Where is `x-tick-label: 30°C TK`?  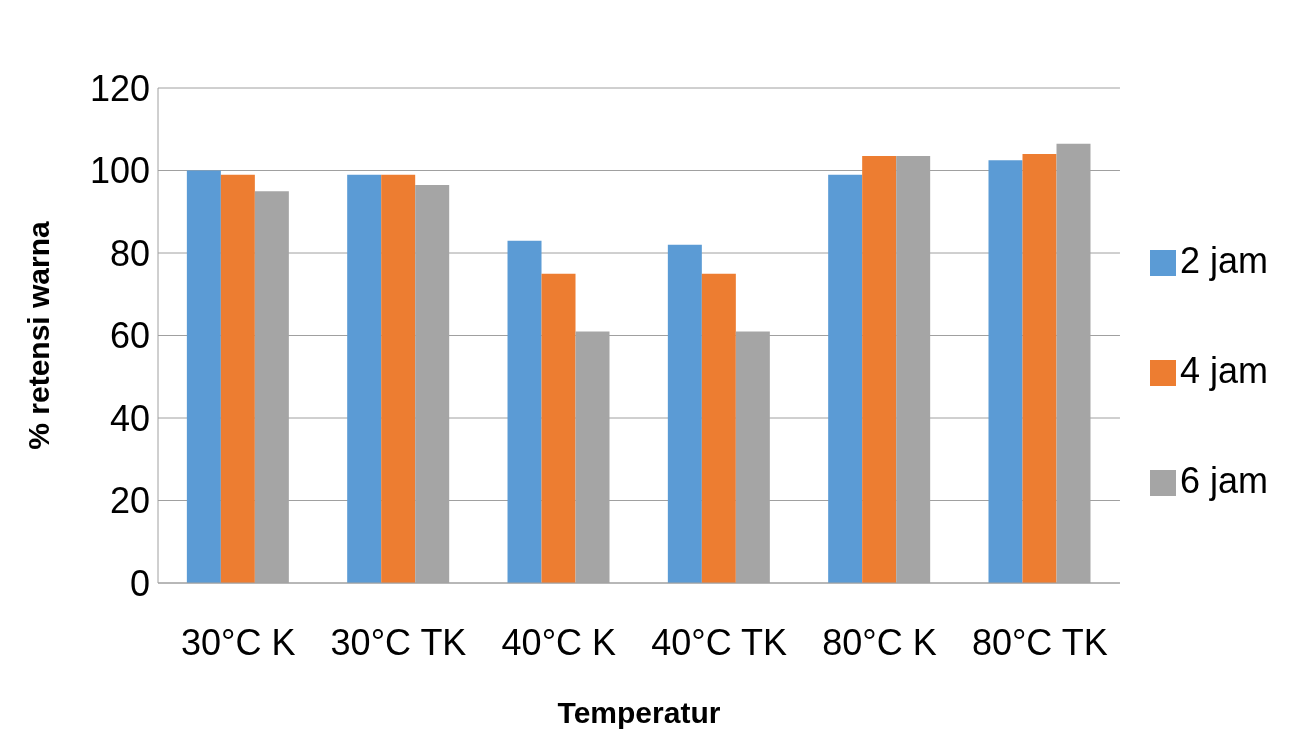
x-tick-label: 30°C TK is located at coordinates (398, 642).